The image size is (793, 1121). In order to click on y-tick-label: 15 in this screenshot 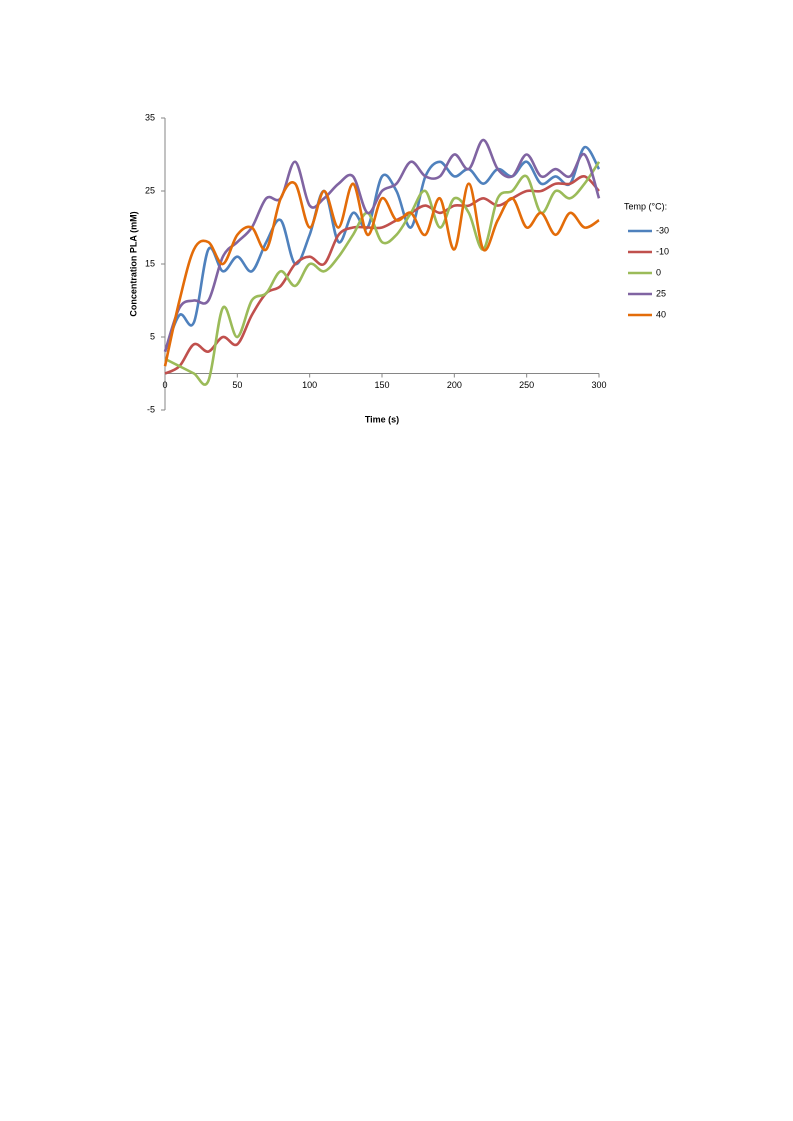, I will do `click(150, 263)`.